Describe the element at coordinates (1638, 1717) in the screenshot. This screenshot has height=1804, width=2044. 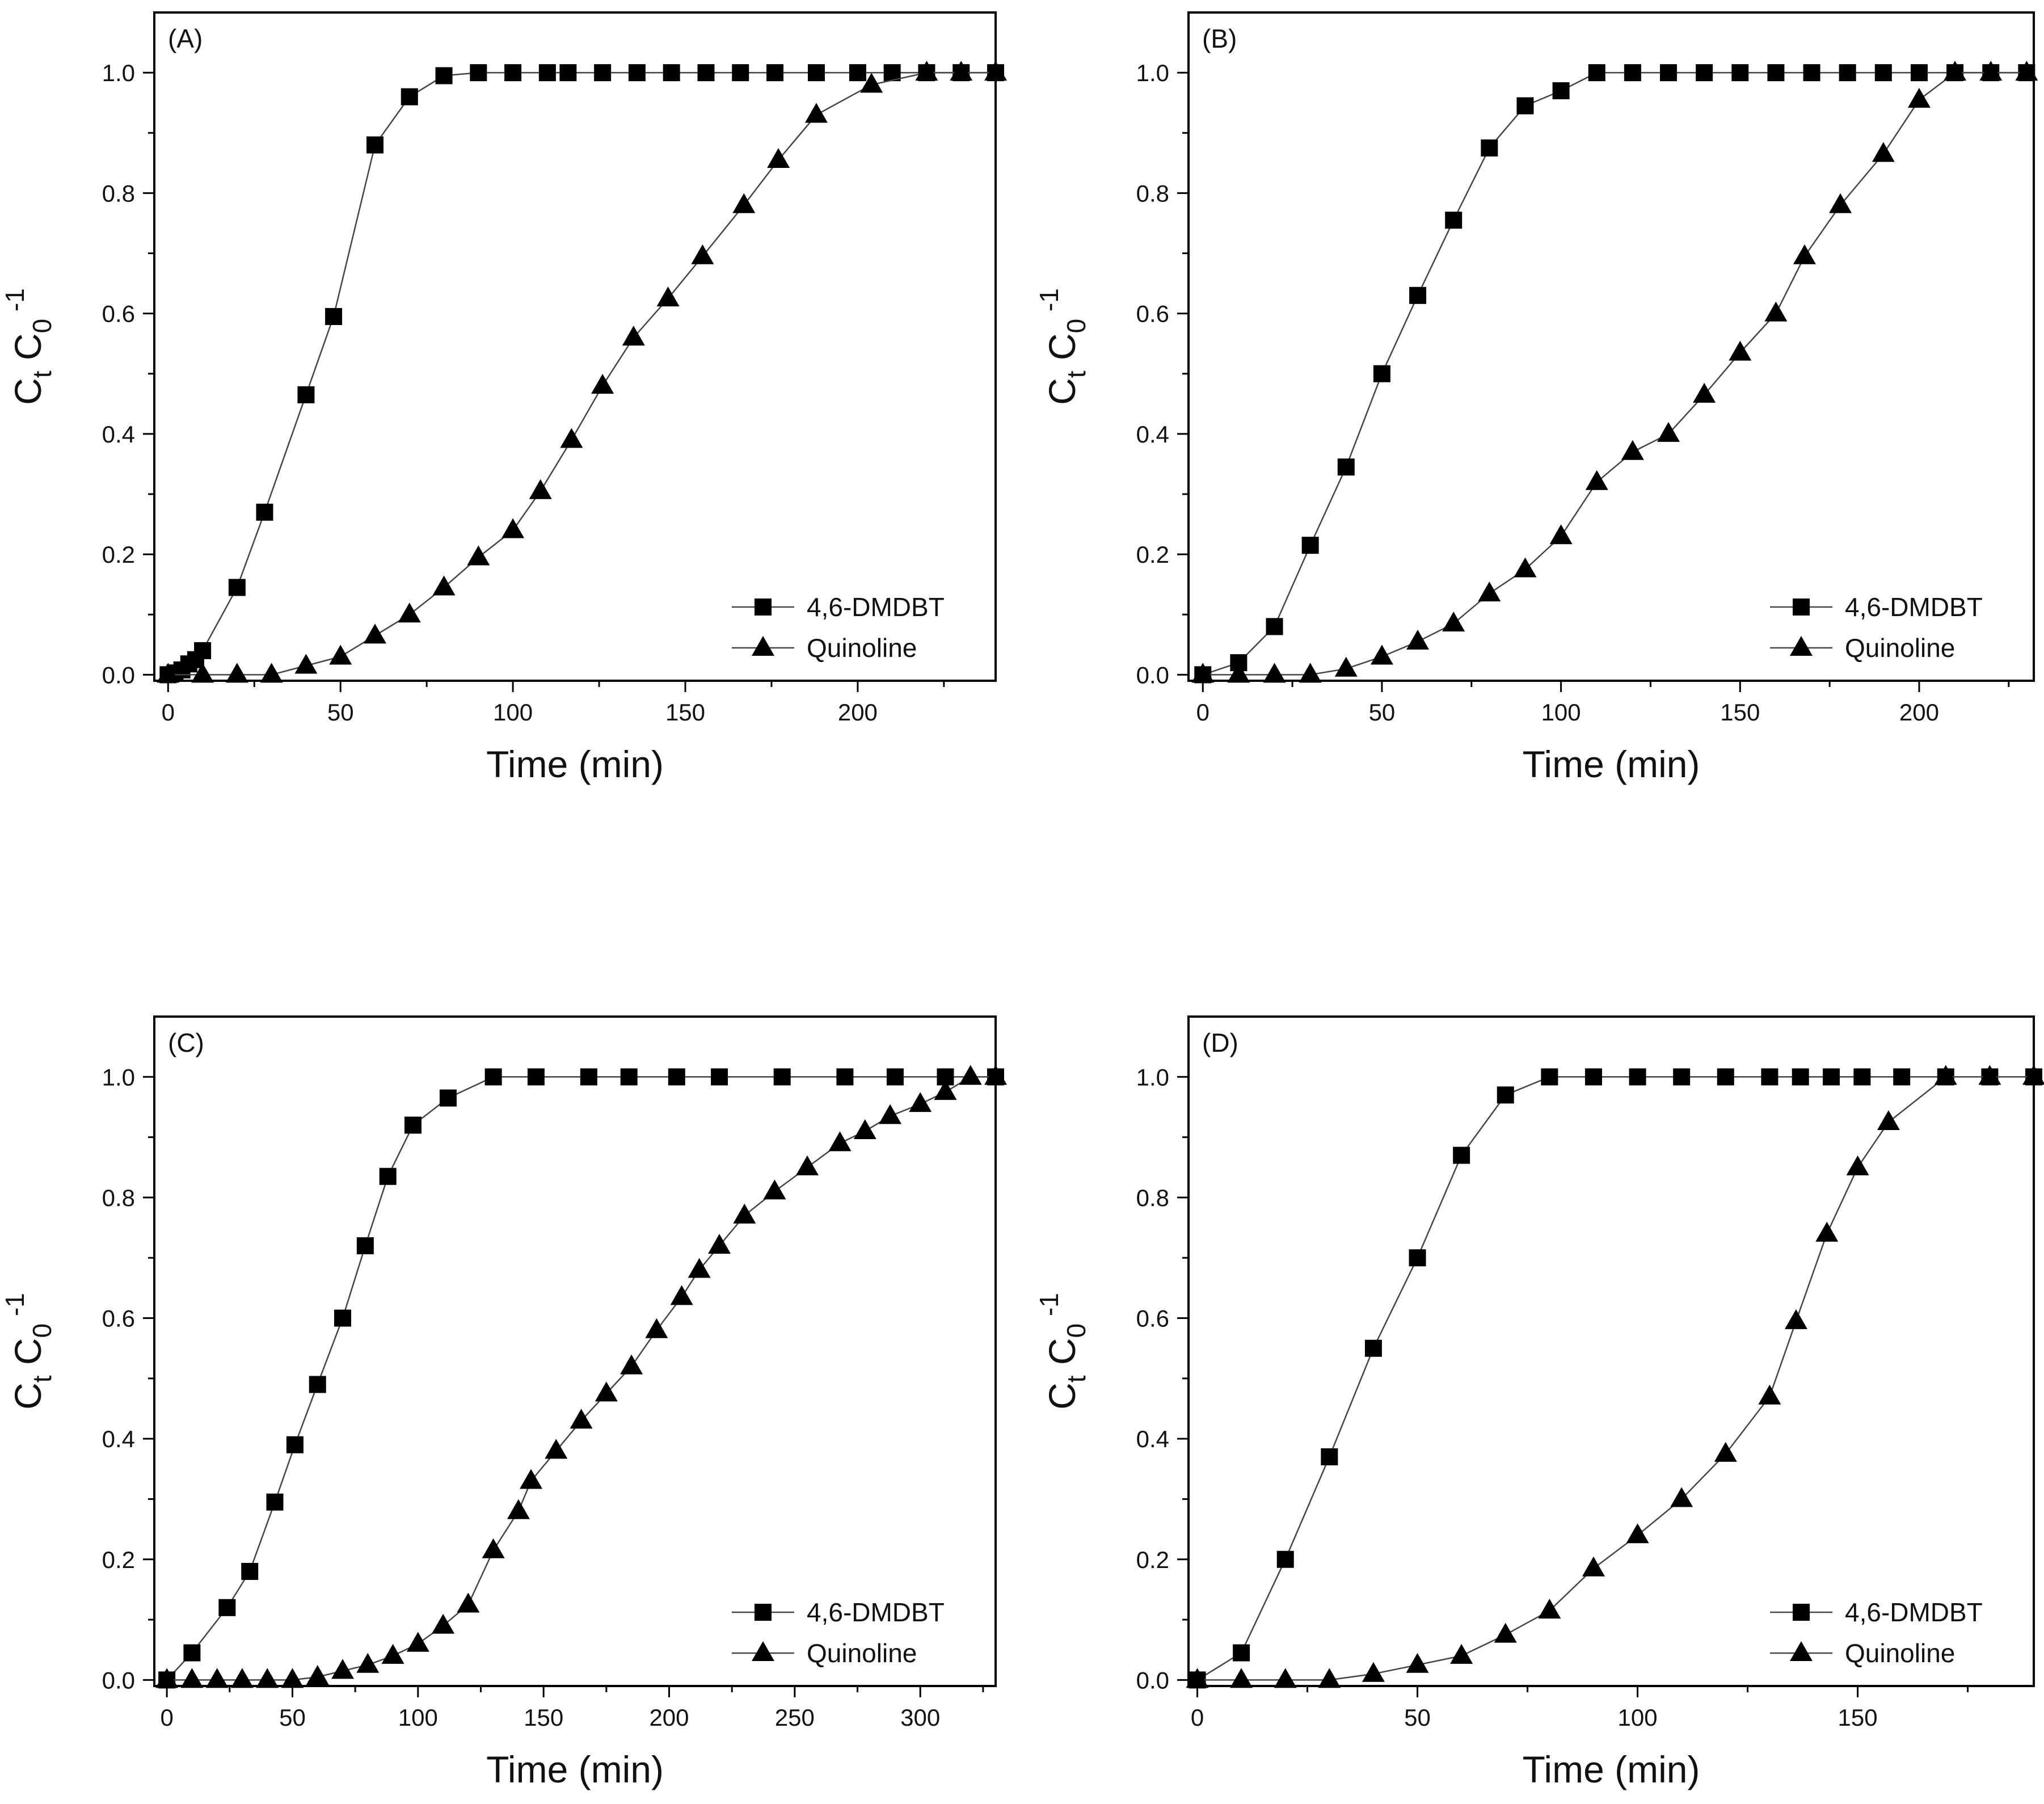
I see `x-tick-label: 100` at that location.